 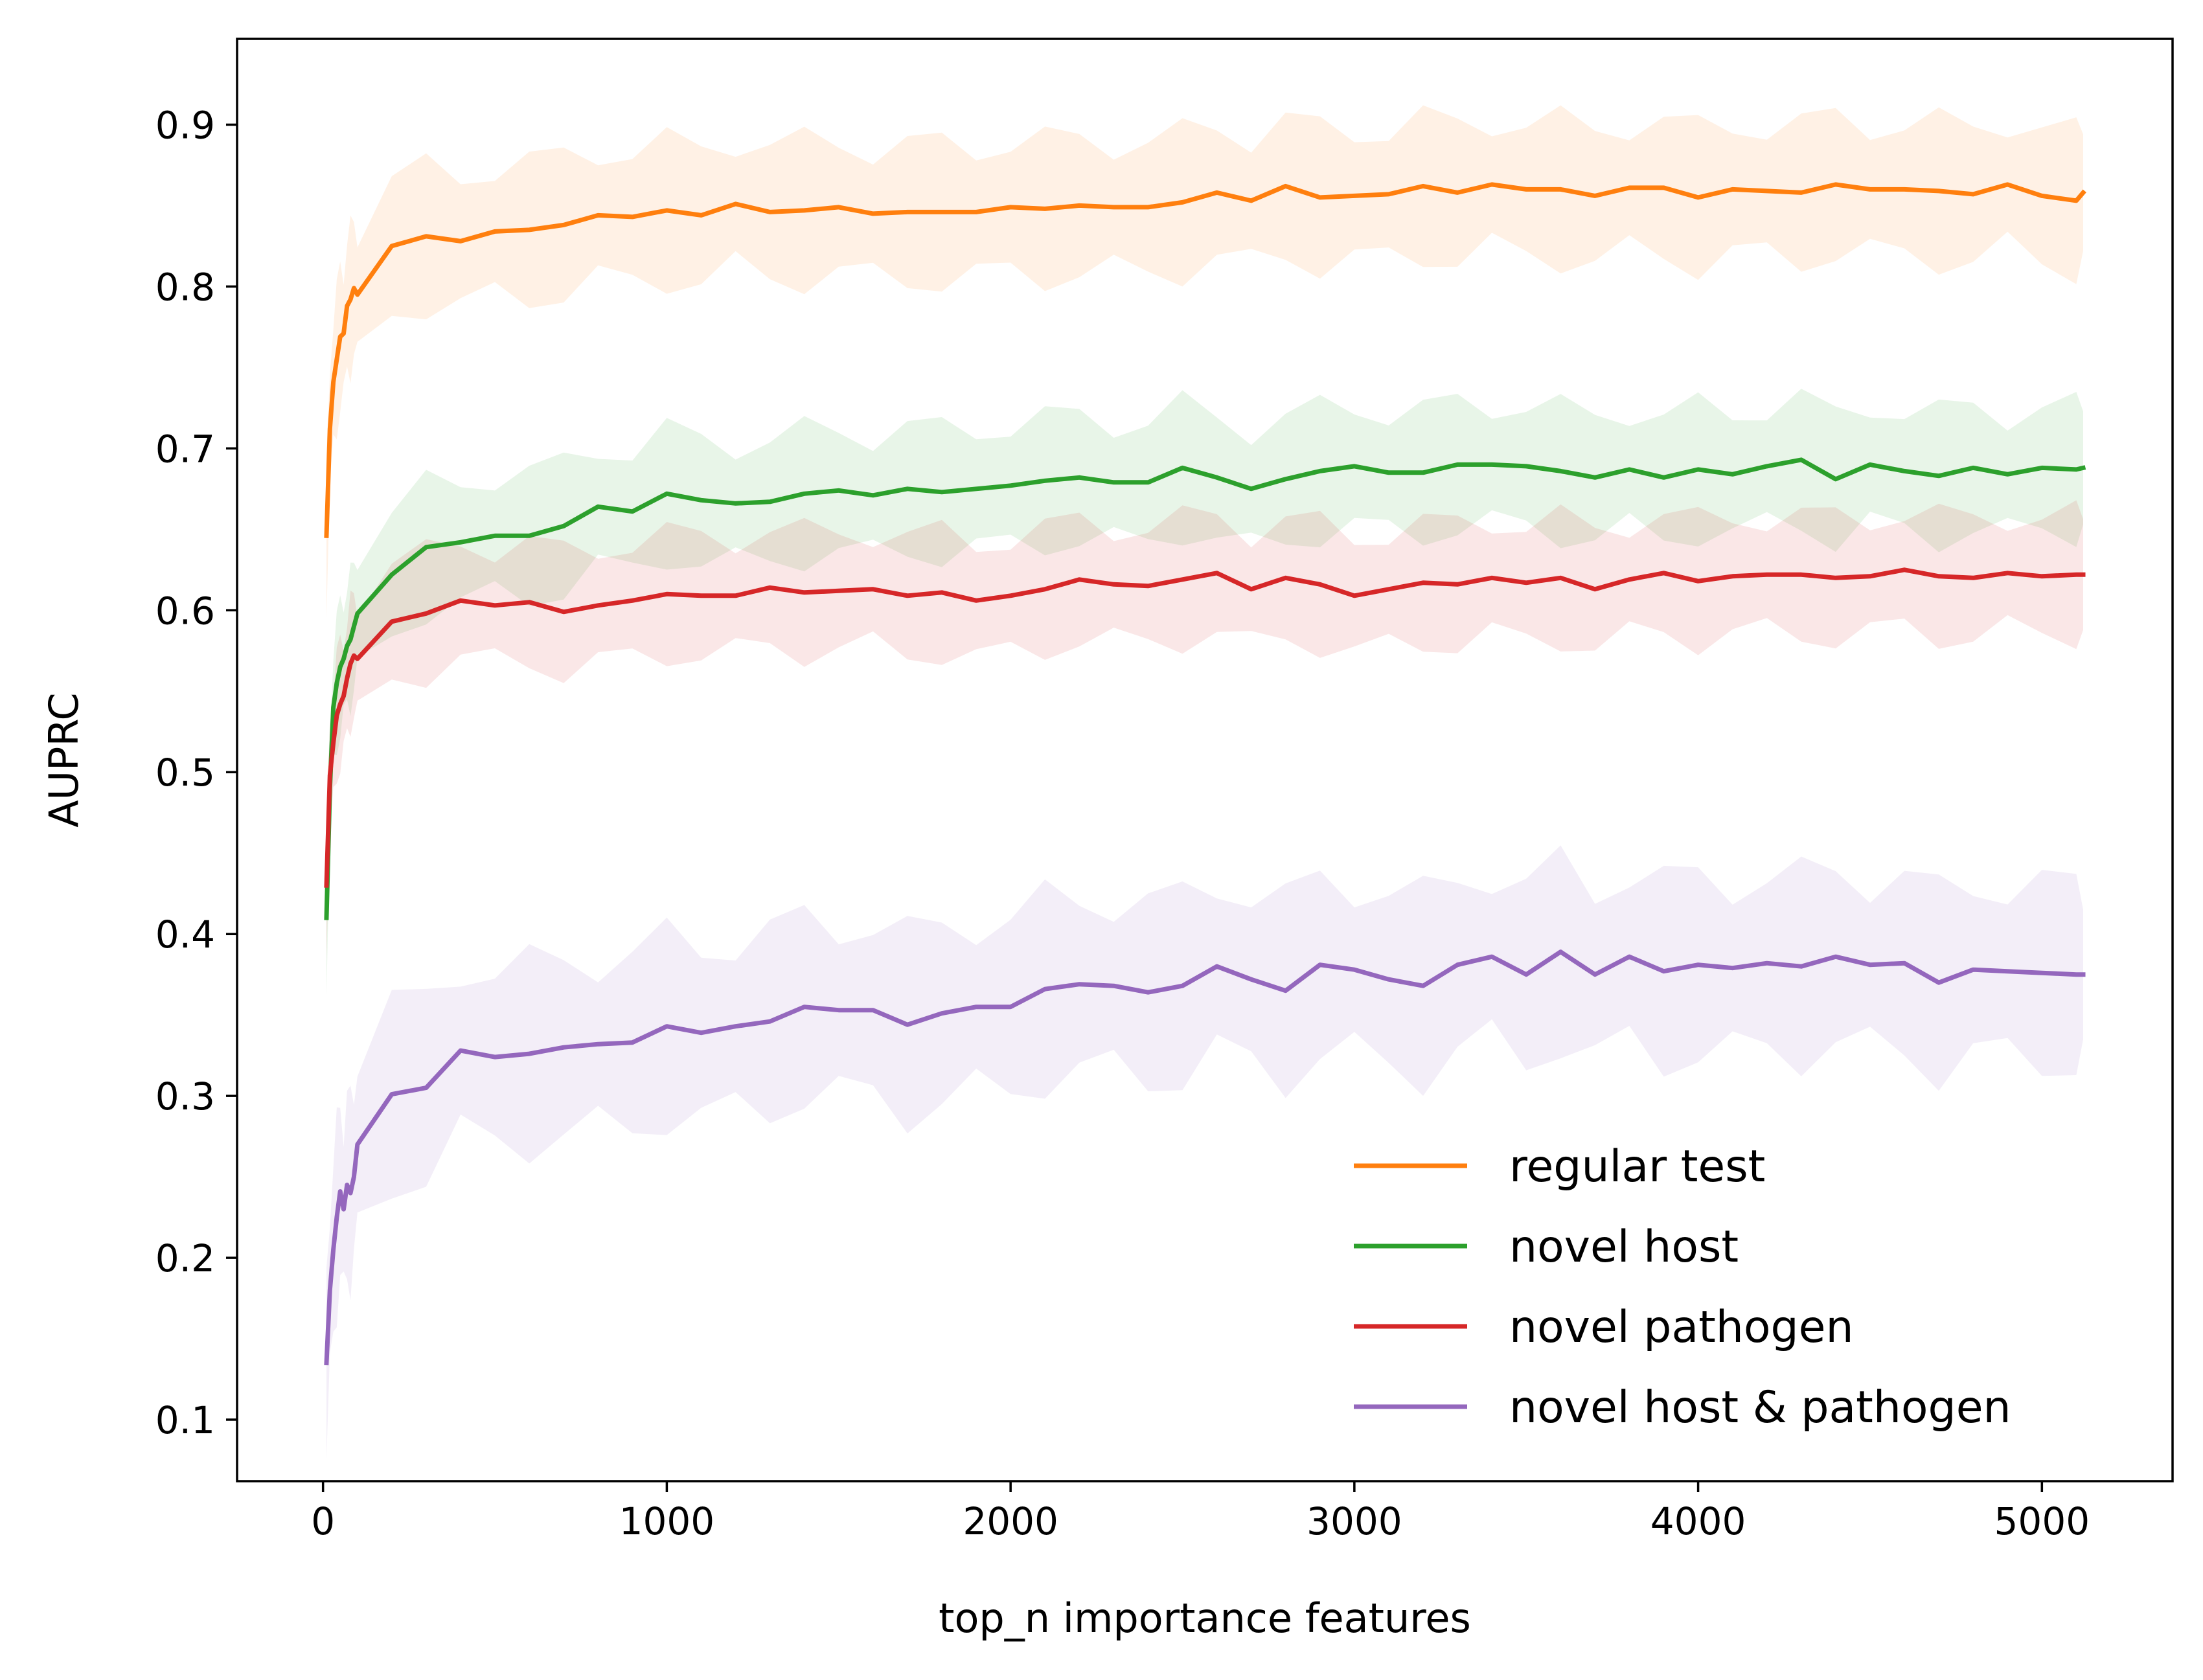 What do you see at coordinates (185, 1420) in the screenshot?
I see `y-tick-label-0.1: 0.1` at bounding box center [185, 1420].